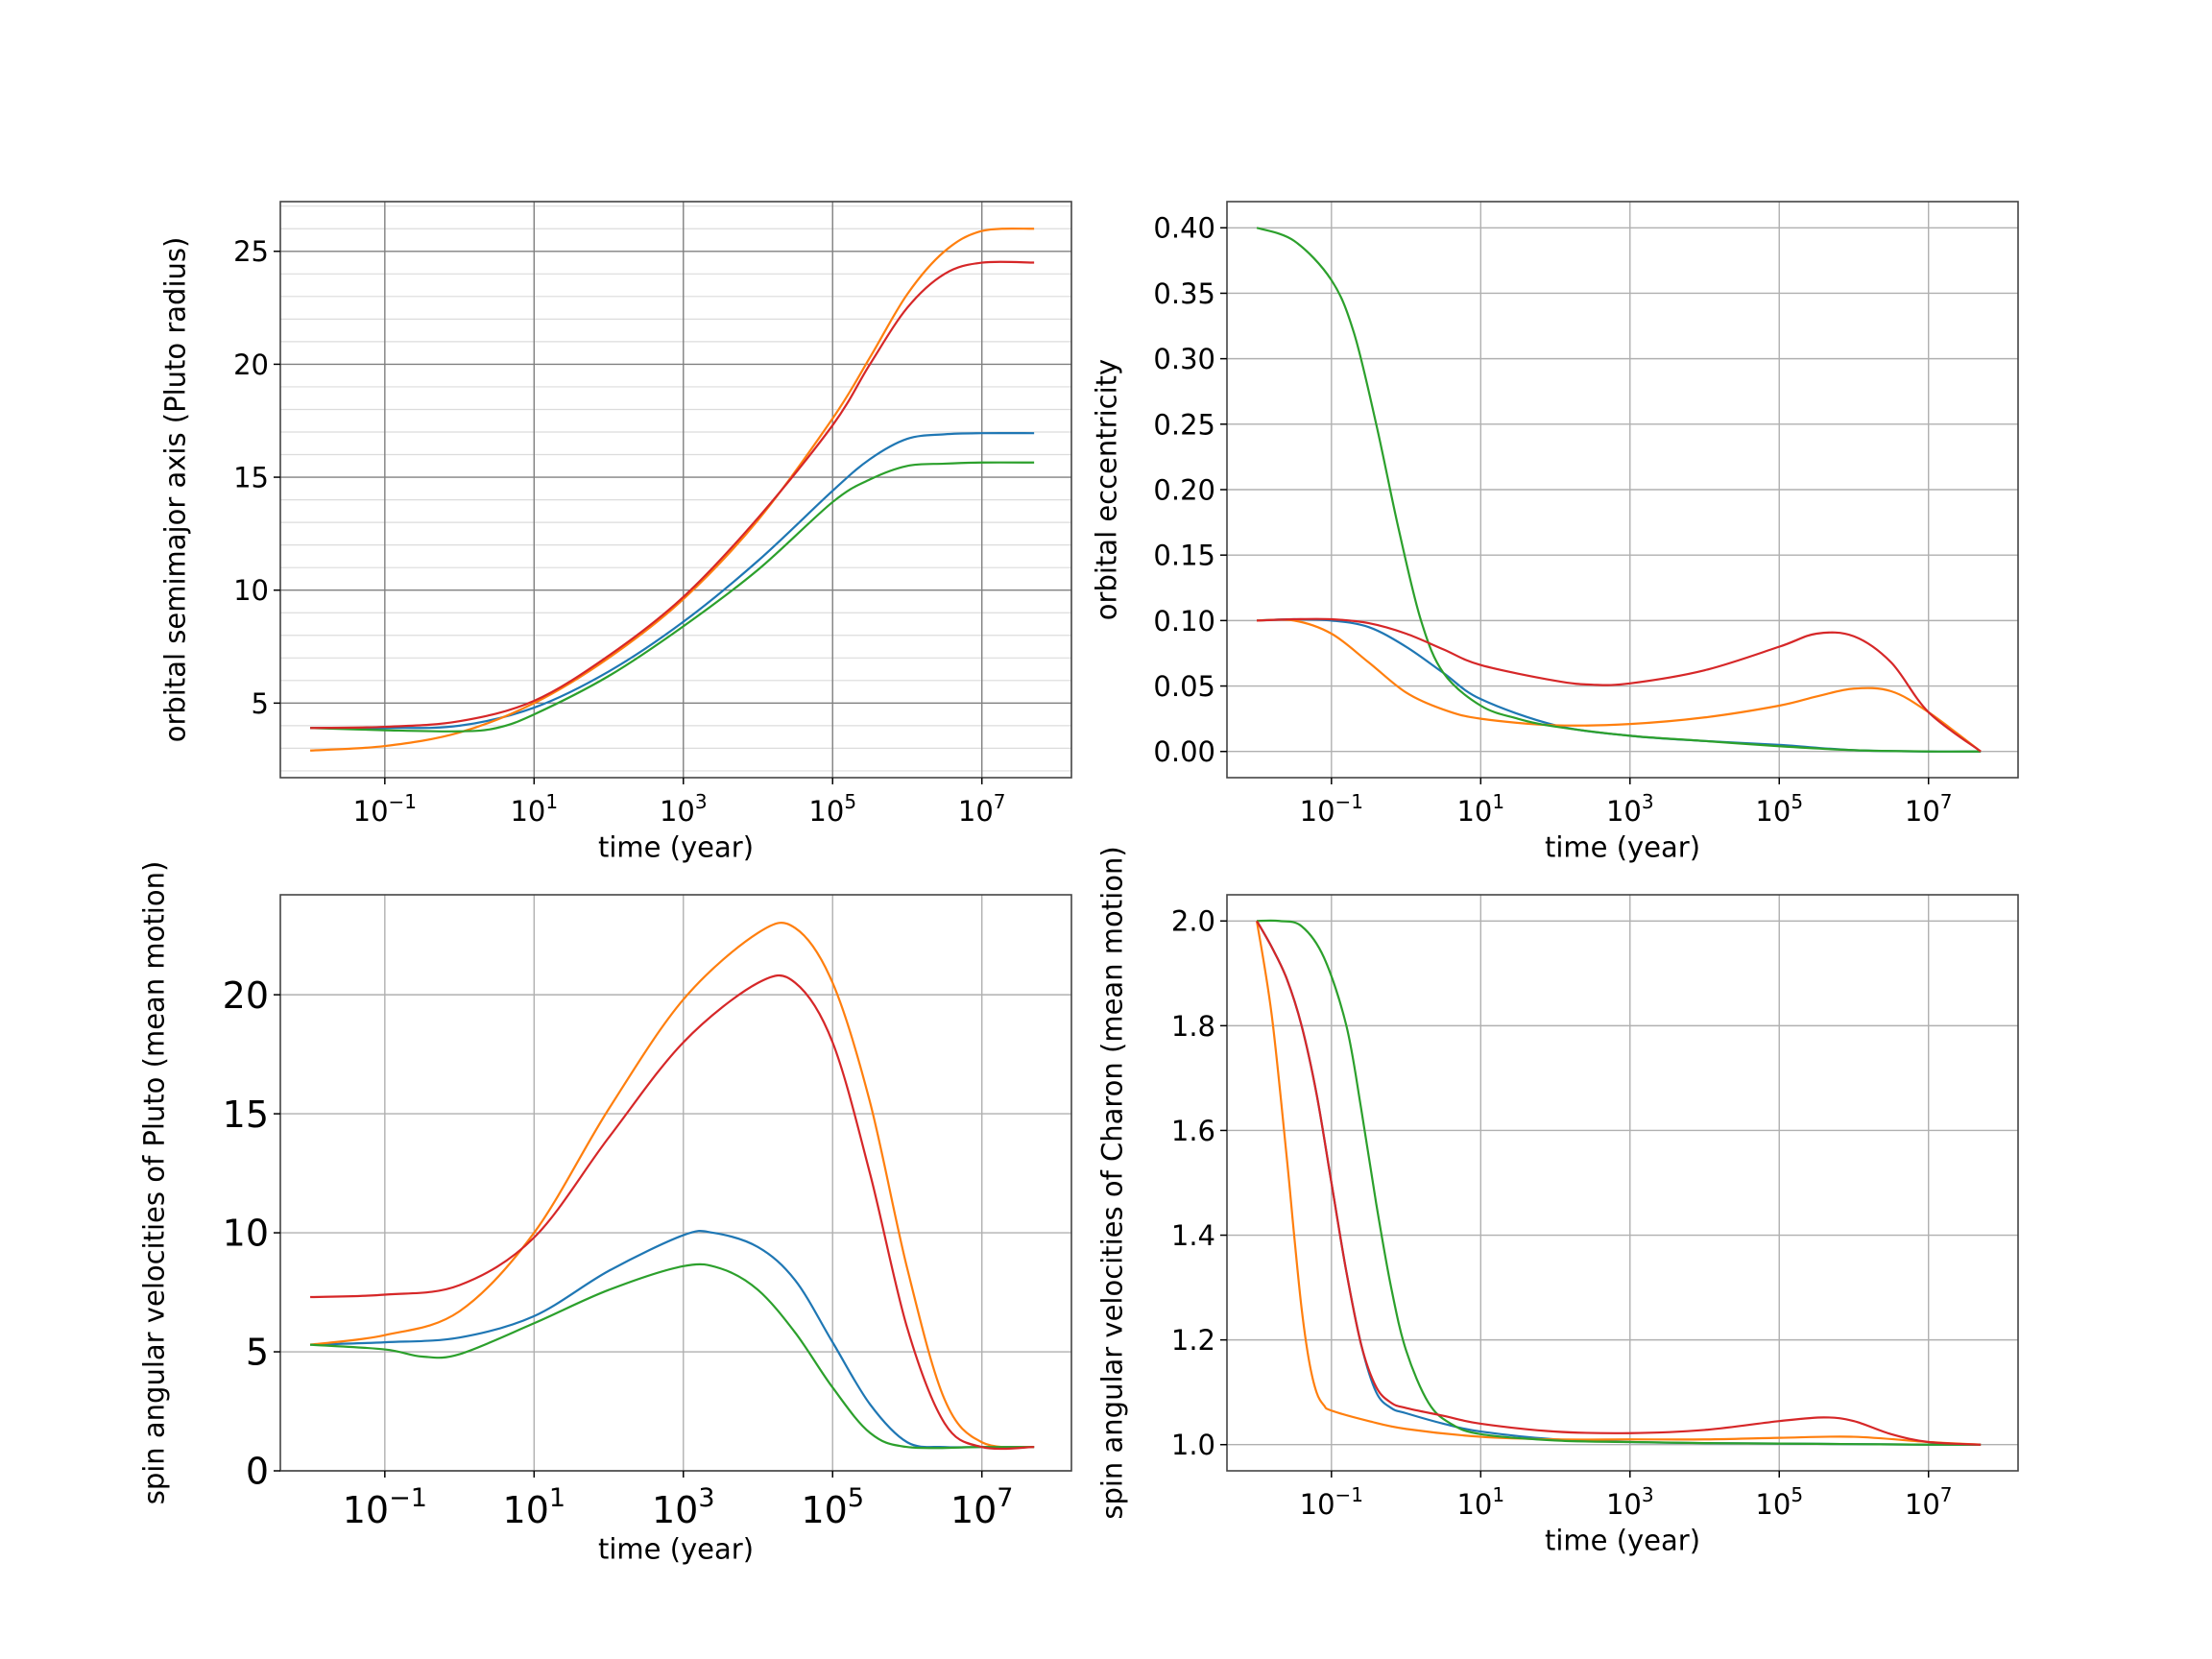  I want to click on series-line-blue, so click(672, 581).